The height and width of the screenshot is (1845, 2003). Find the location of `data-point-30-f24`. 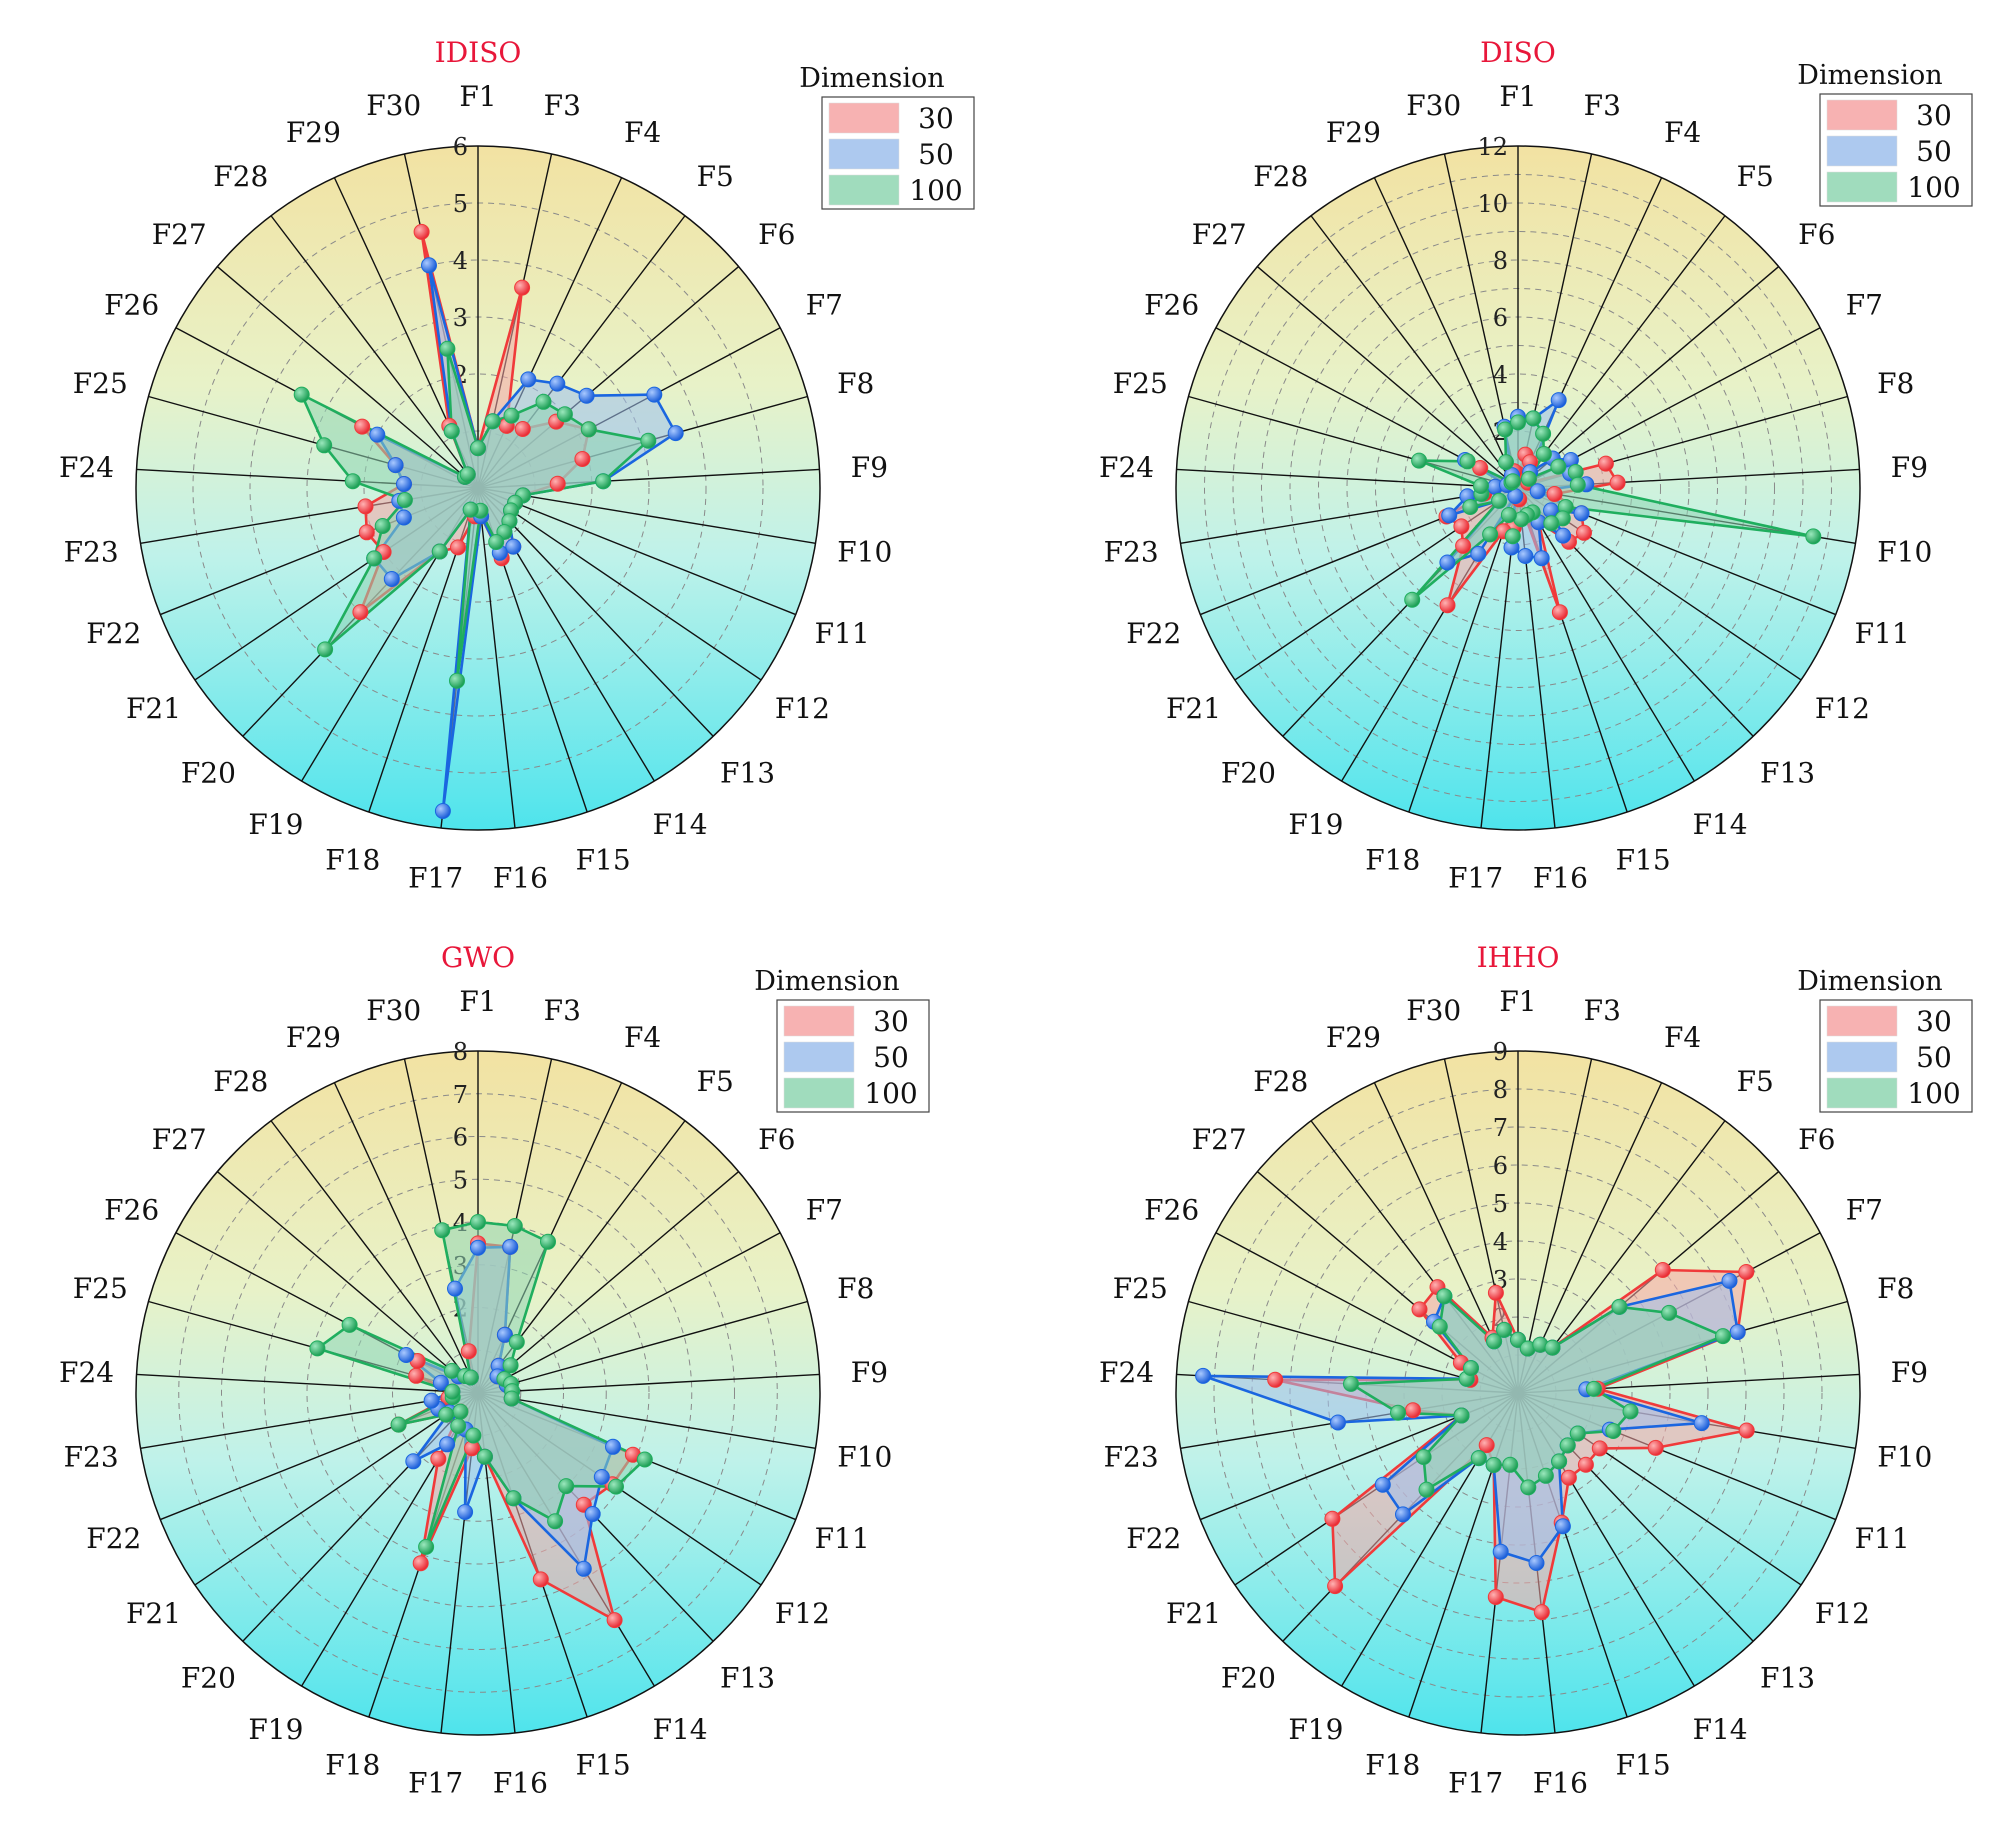

data-point-30-f24 is located at coordinates (1275, 1379).